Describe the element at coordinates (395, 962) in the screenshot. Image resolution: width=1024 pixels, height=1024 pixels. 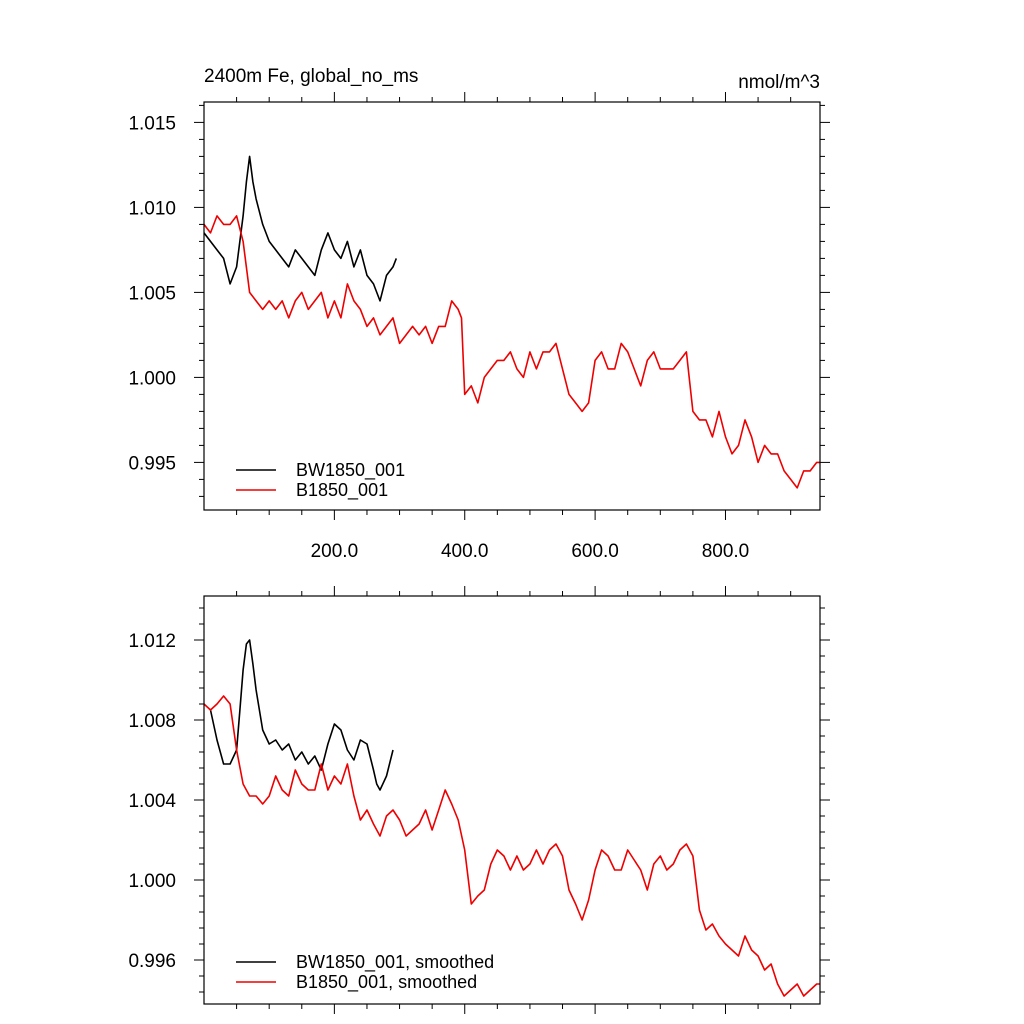
I see `bottom-legend-label: BW1850_001, smoothed` at that location.